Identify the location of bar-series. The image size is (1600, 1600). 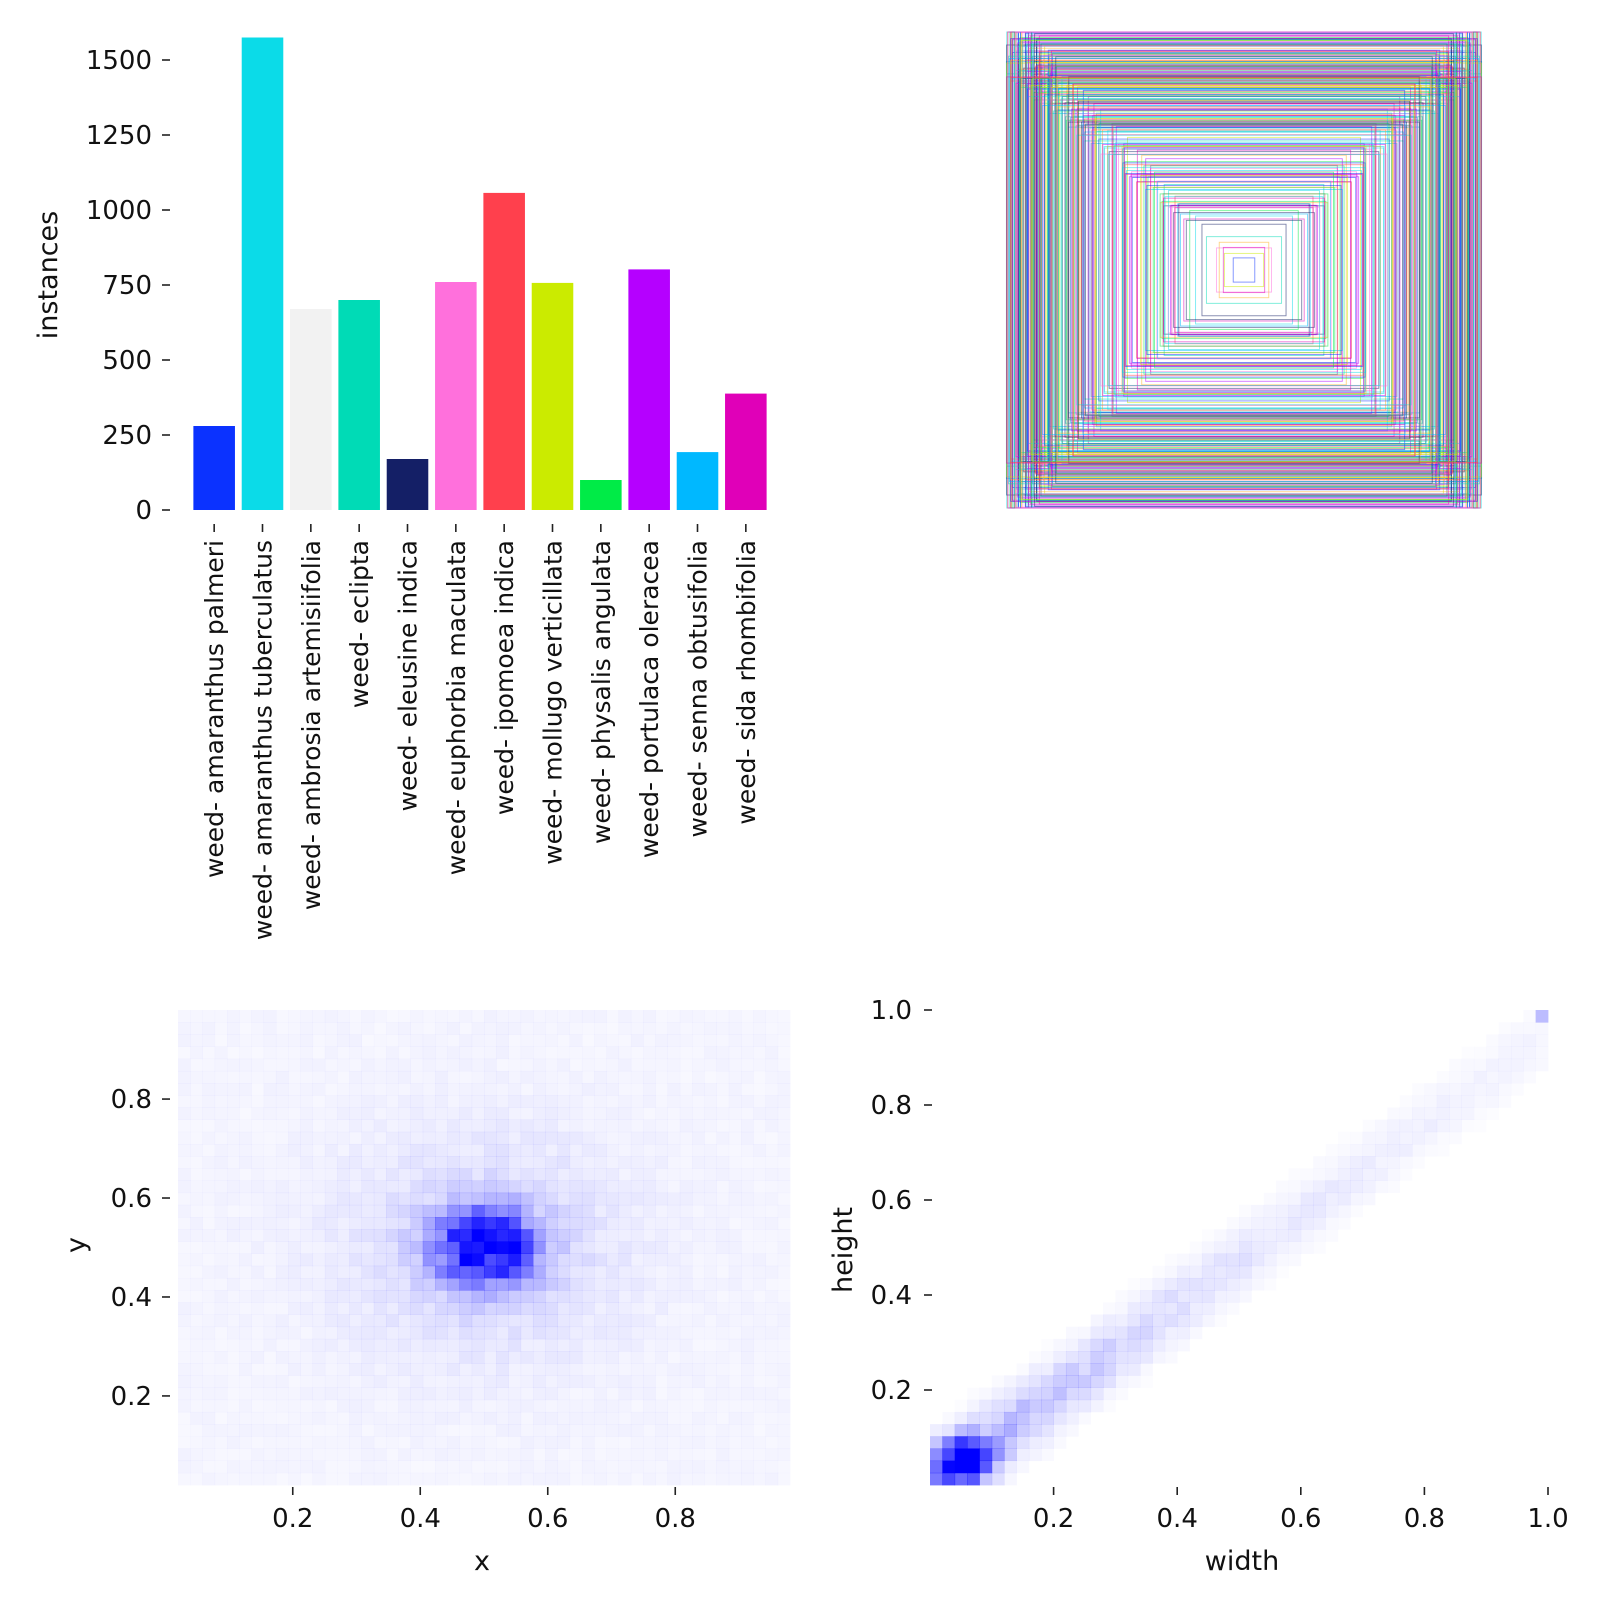
(480, 273).